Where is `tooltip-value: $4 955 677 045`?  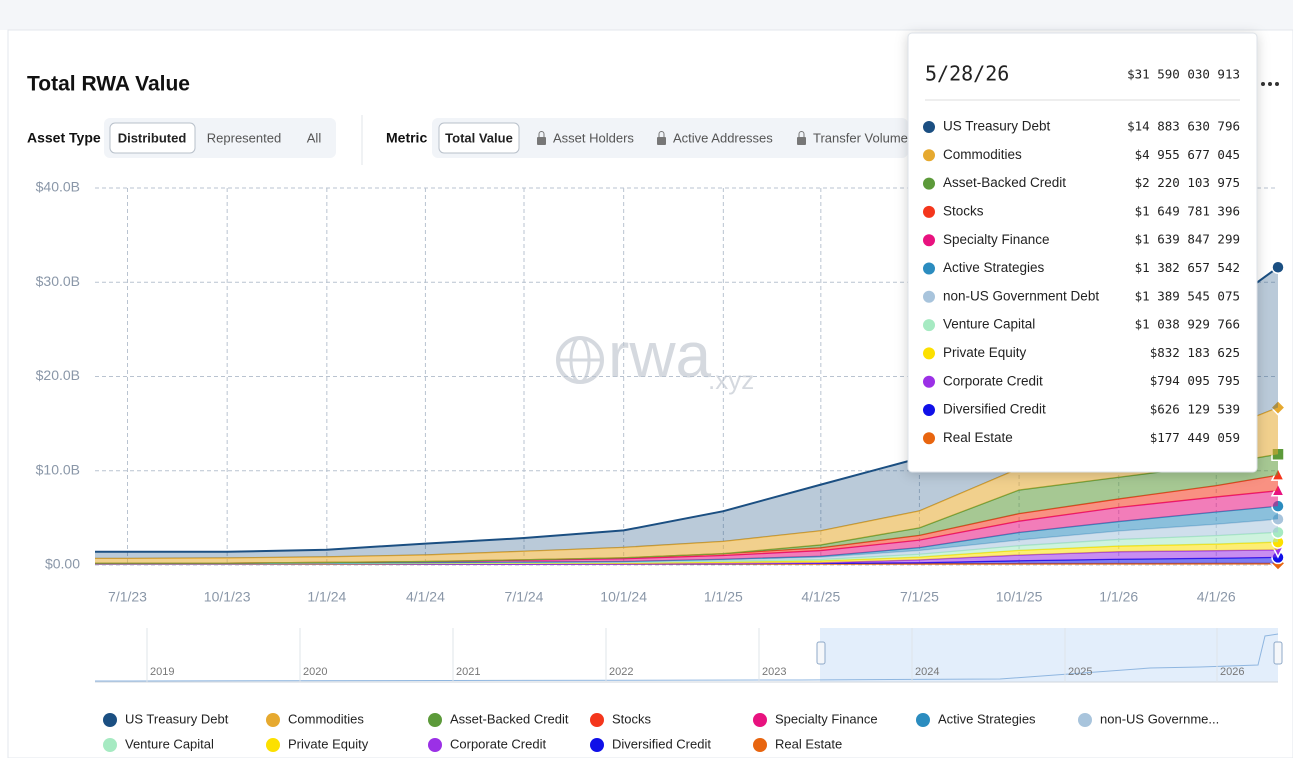
tooltip-value: $4 955 677 045 is located at coordinates (1187, 154).